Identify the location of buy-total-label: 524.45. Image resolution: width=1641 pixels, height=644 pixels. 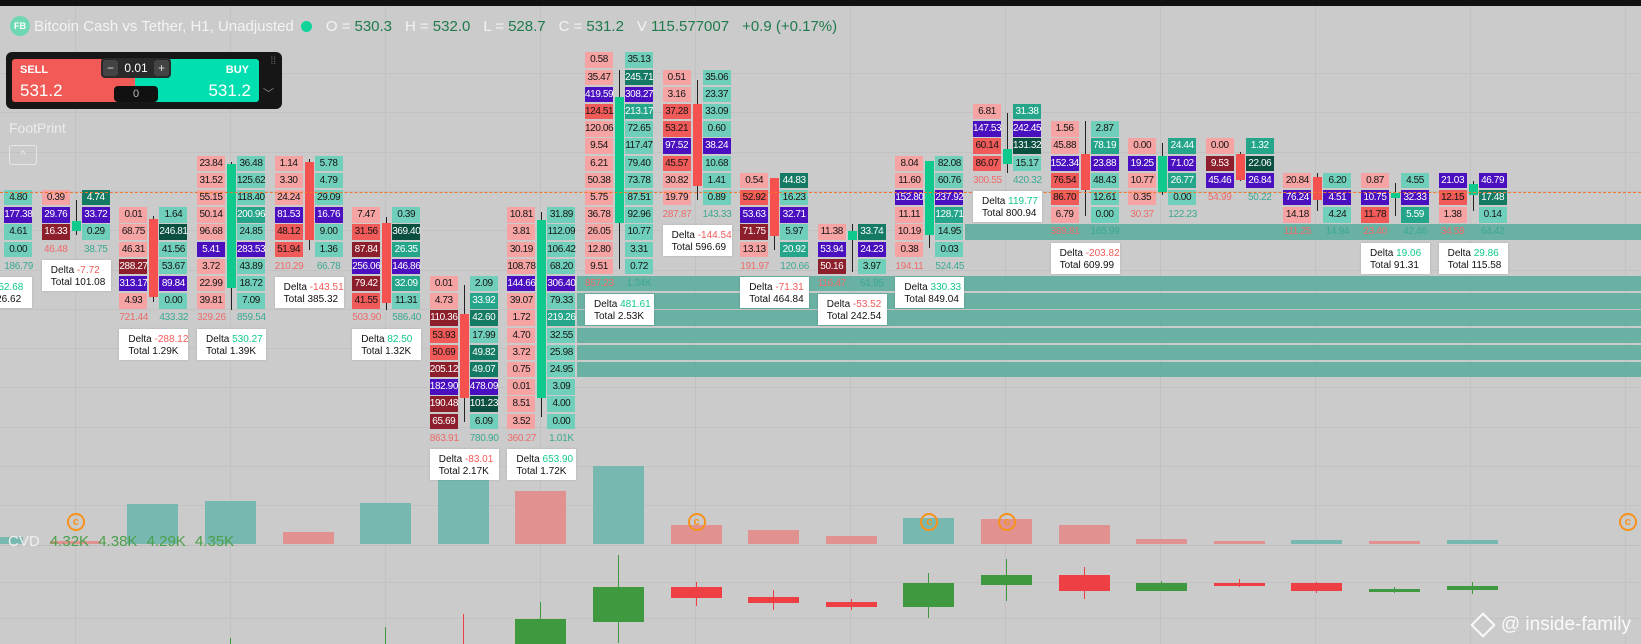
(950, 266).